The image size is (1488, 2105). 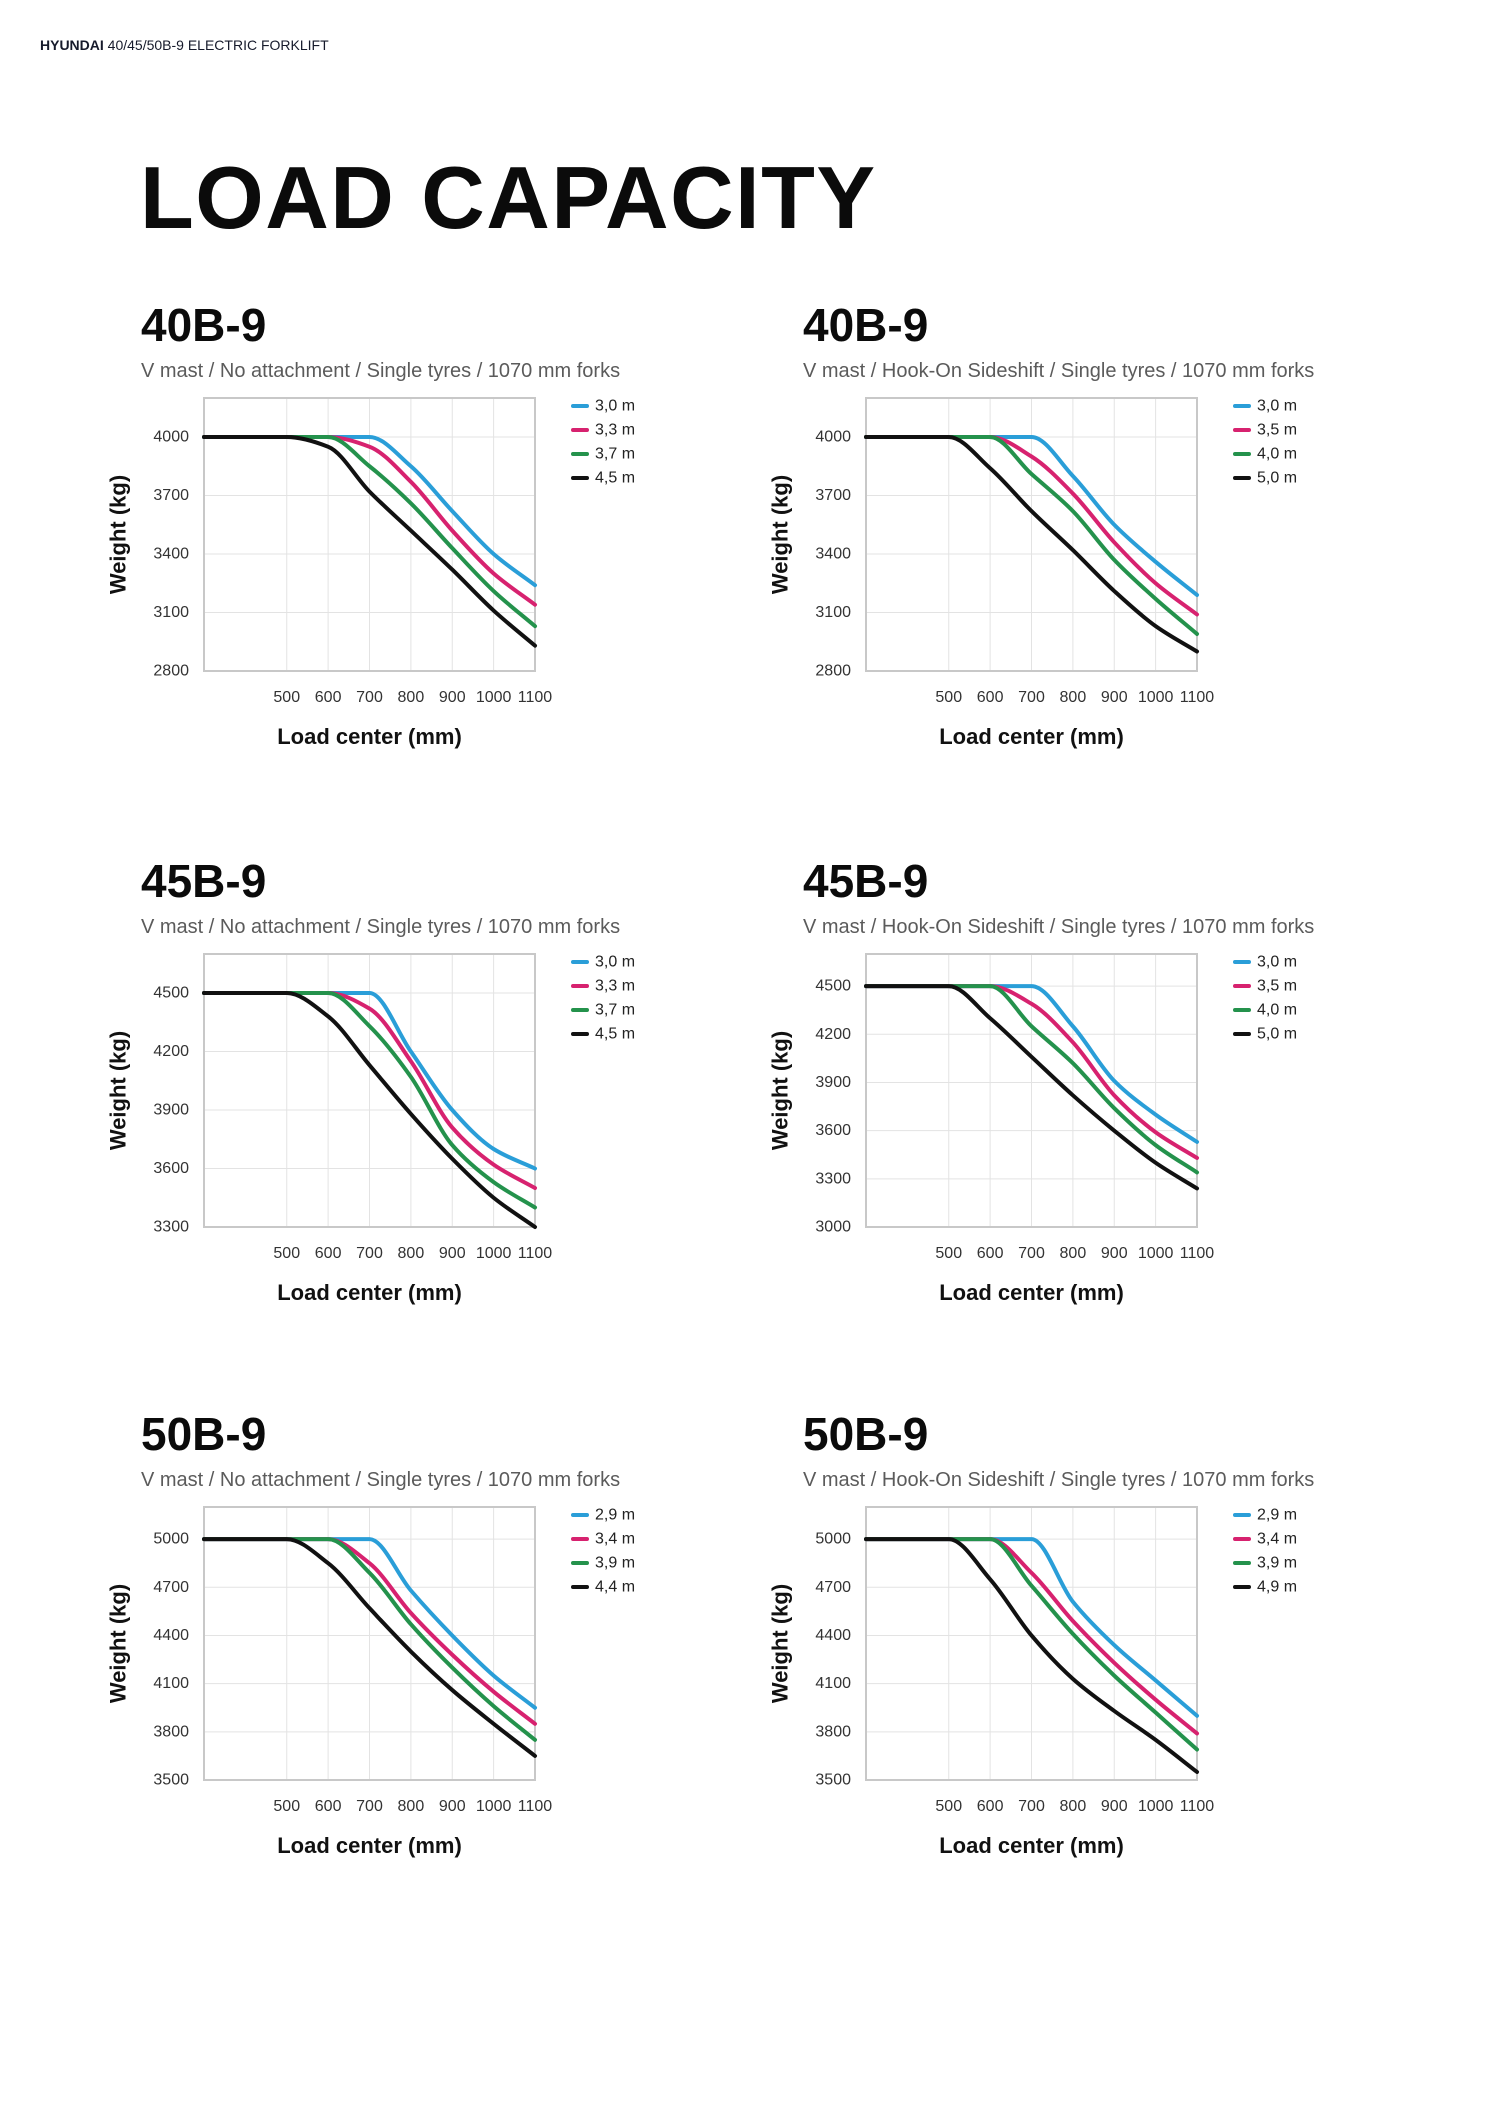 What do you see at coordinates (615, 454) in the screenshot?
I see `legend-label: 3,7 m` at bounding box center [615, 454].